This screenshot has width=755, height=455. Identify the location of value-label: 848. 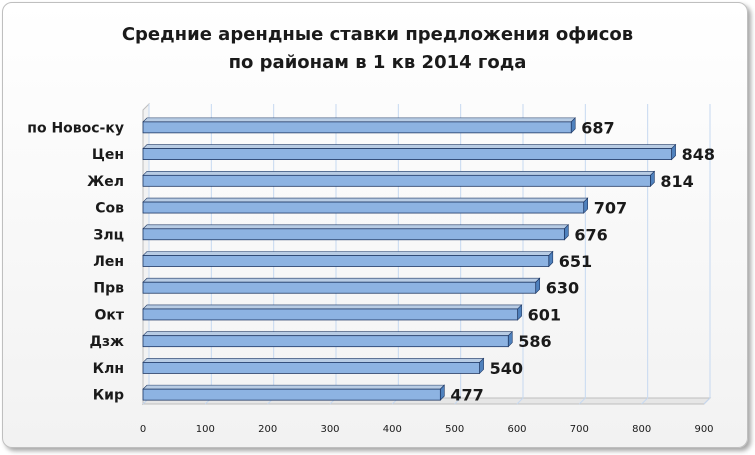
(698, 154).